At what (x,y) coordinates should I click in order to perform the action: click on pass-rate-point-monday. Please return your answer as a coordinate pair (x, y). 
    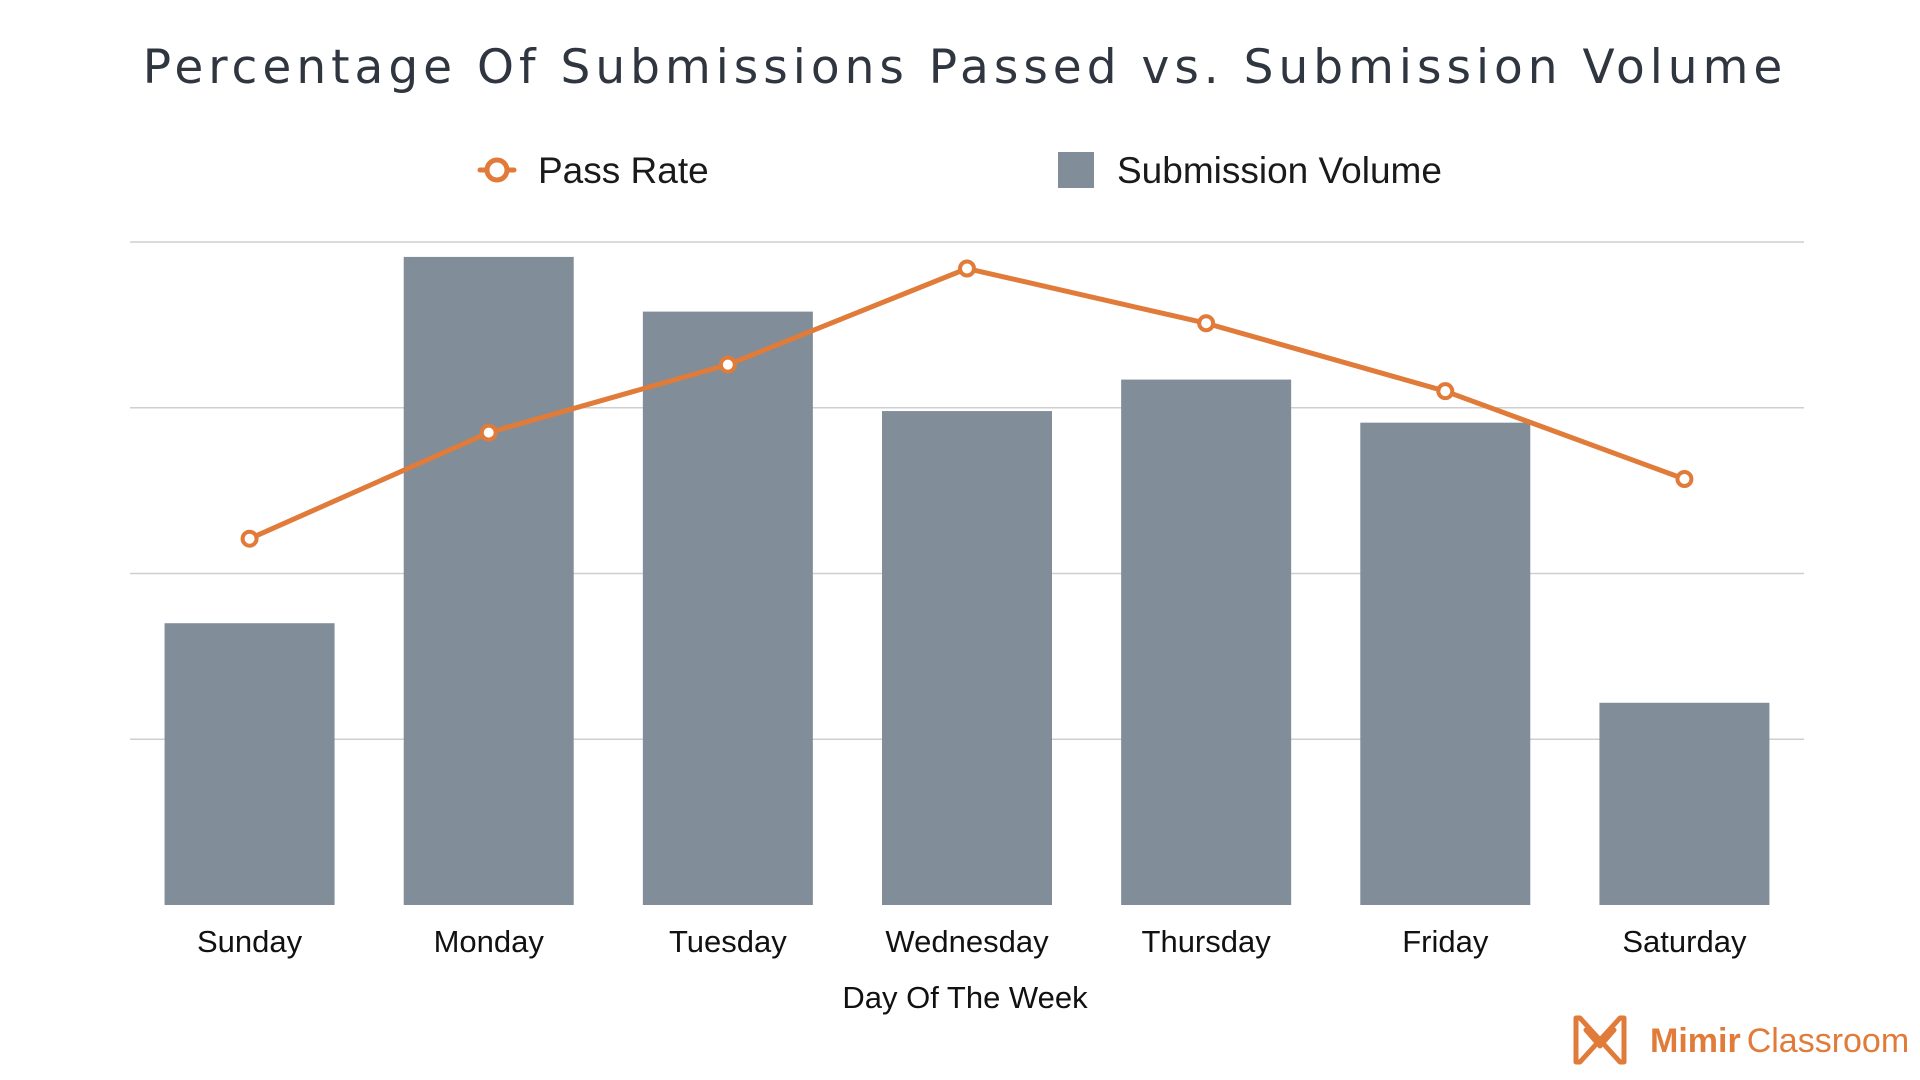
    Looking at the image, I should click on (488, 432).